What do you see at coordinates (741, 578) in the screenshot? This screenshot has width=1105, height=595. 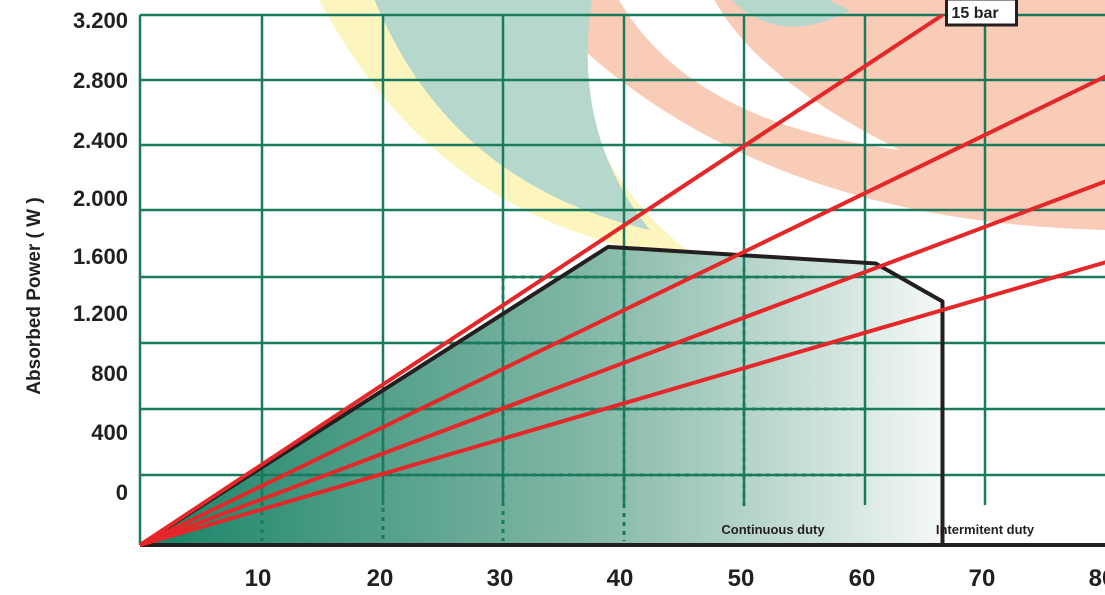 I see `x-tick-label: 50` at bounding box center [741, 578].